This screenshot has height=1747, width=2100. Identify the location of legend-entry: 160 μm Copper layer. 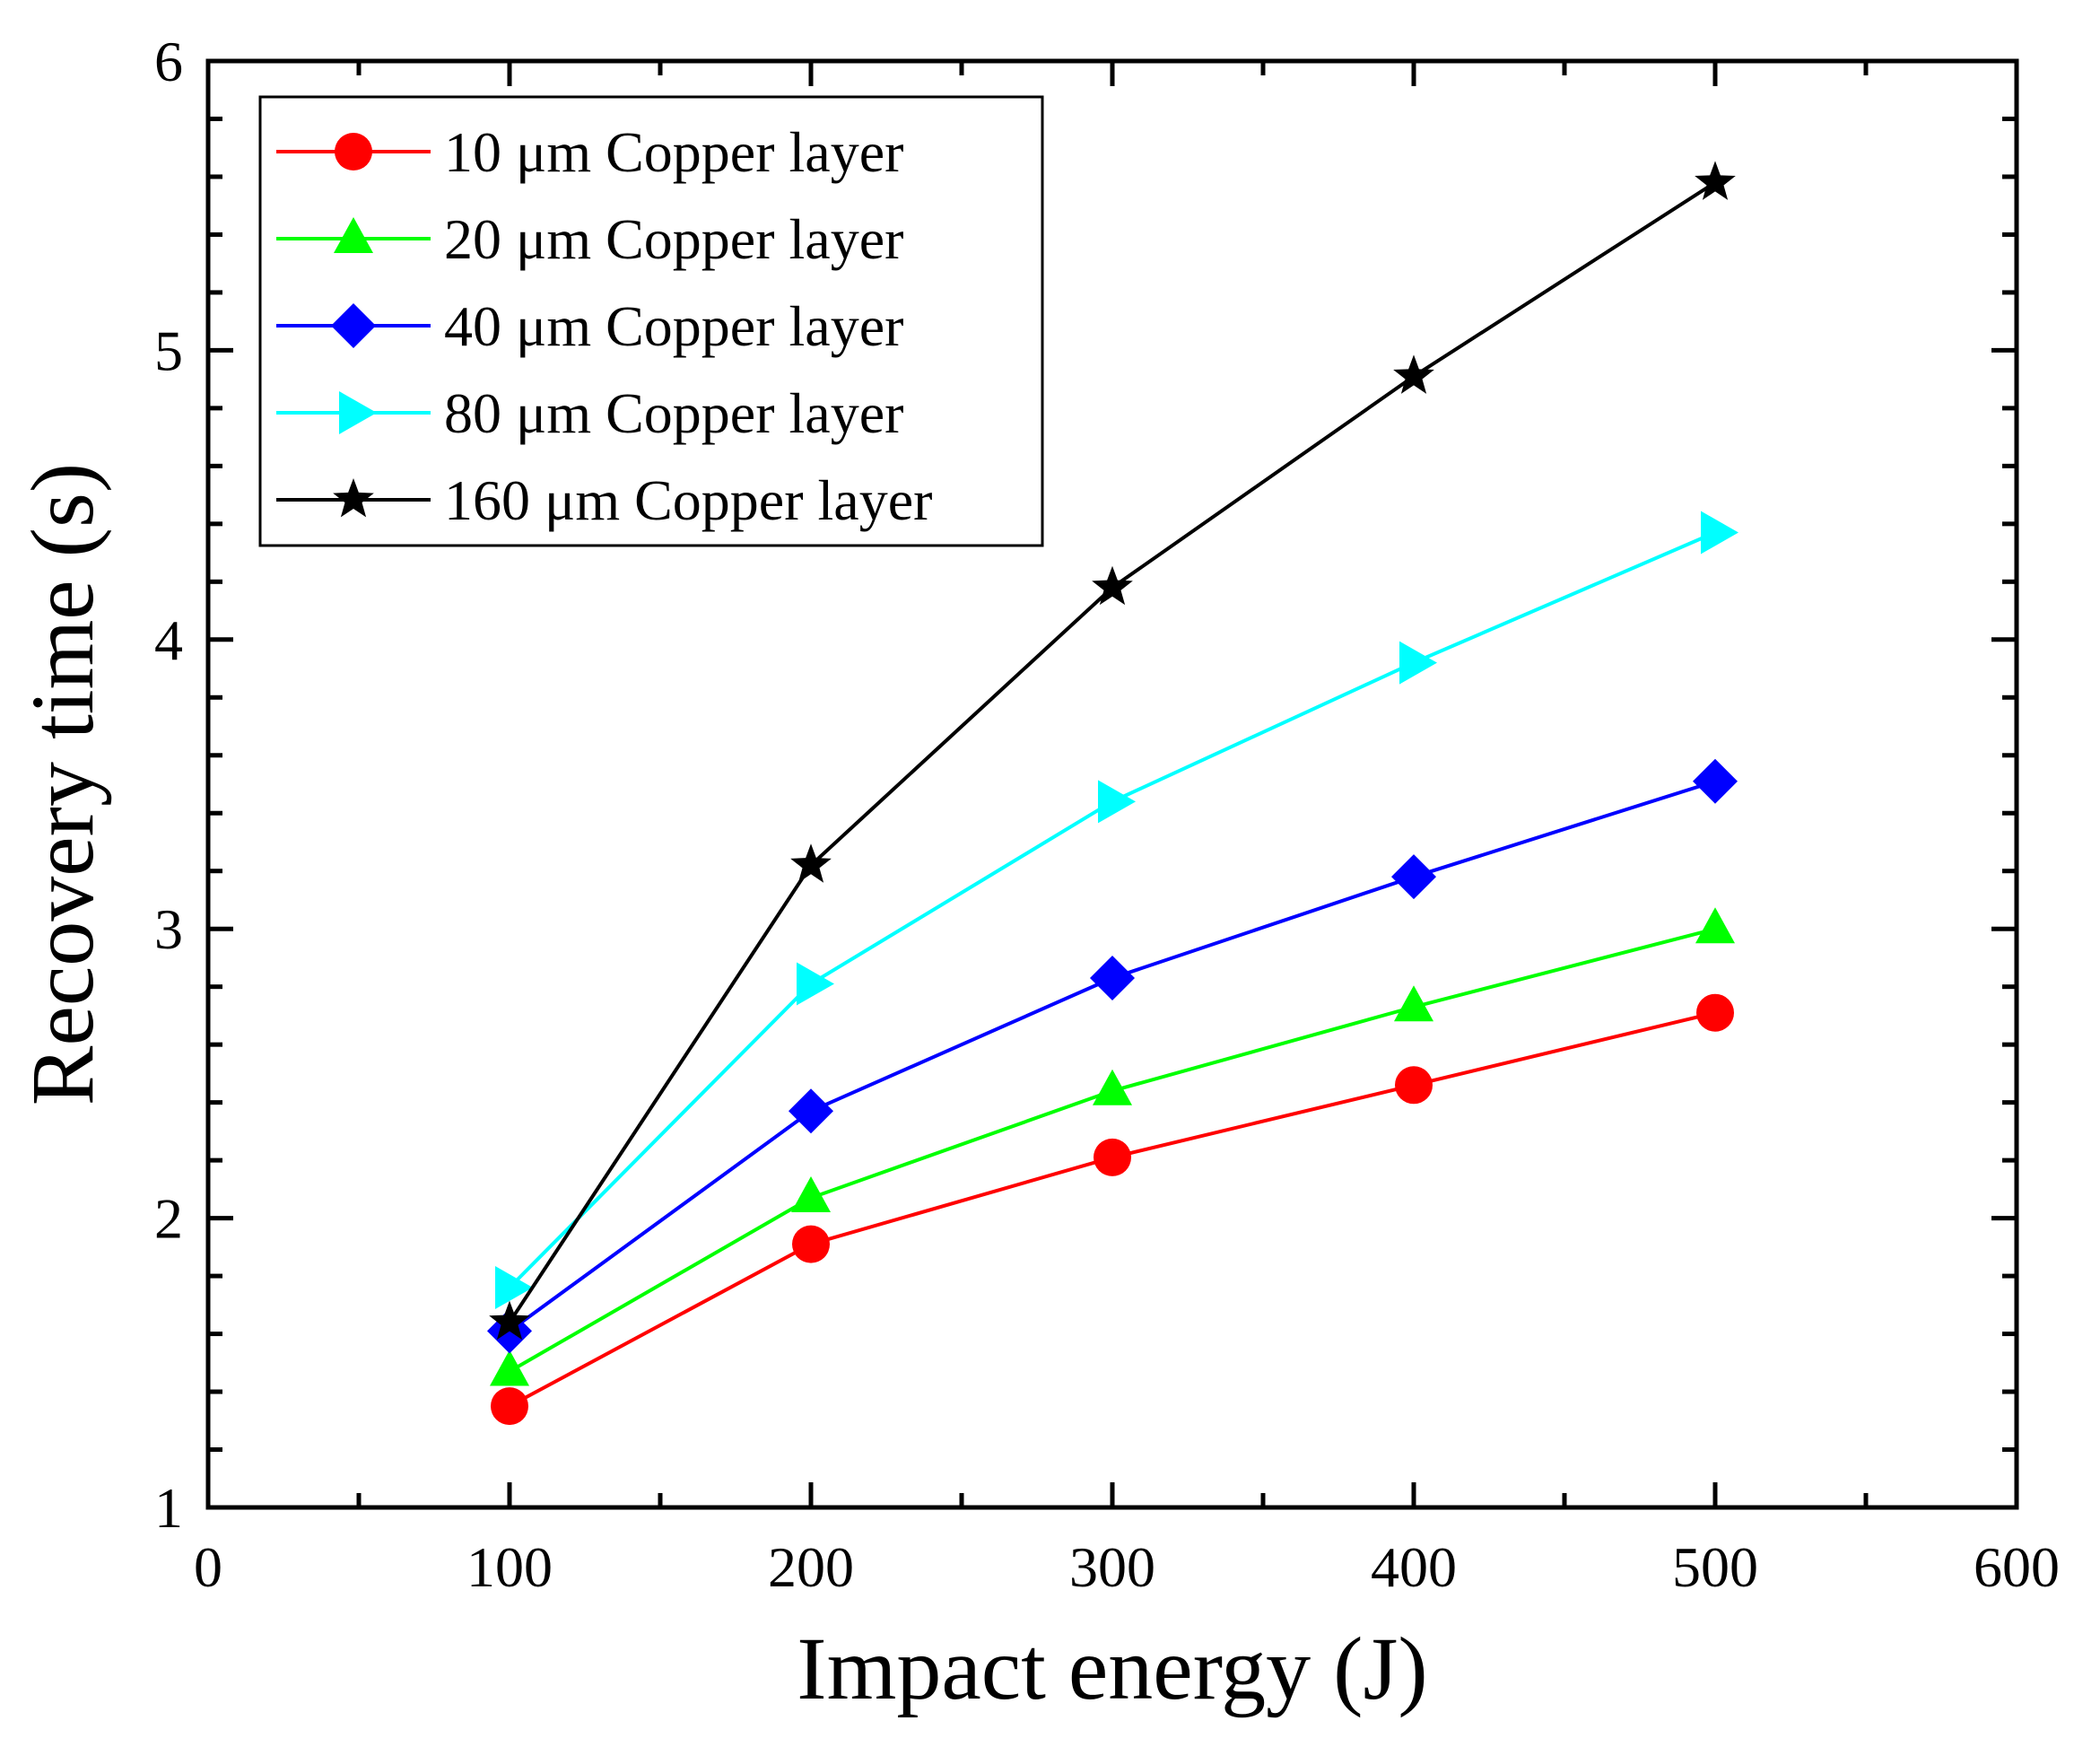
(604, 500).